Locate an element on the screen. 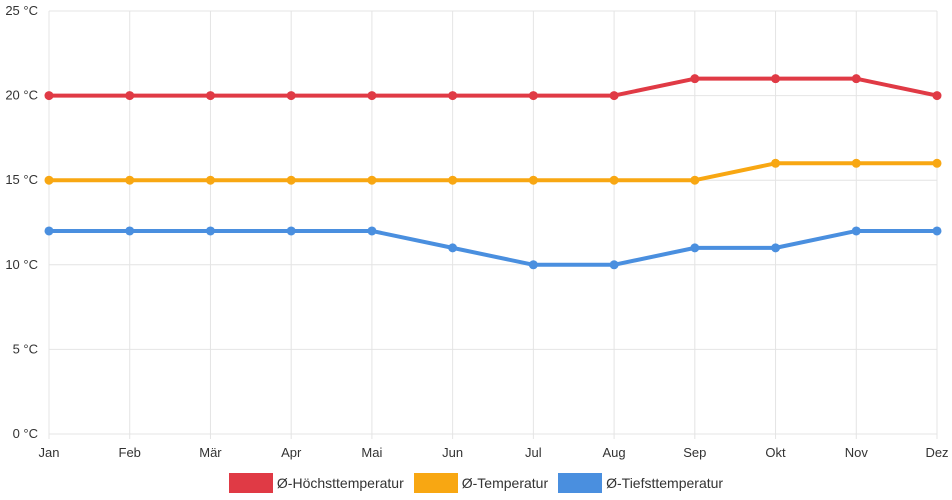 The image size is (952, 500). x-tick-label: Feb is located at coordinates (130, 452).